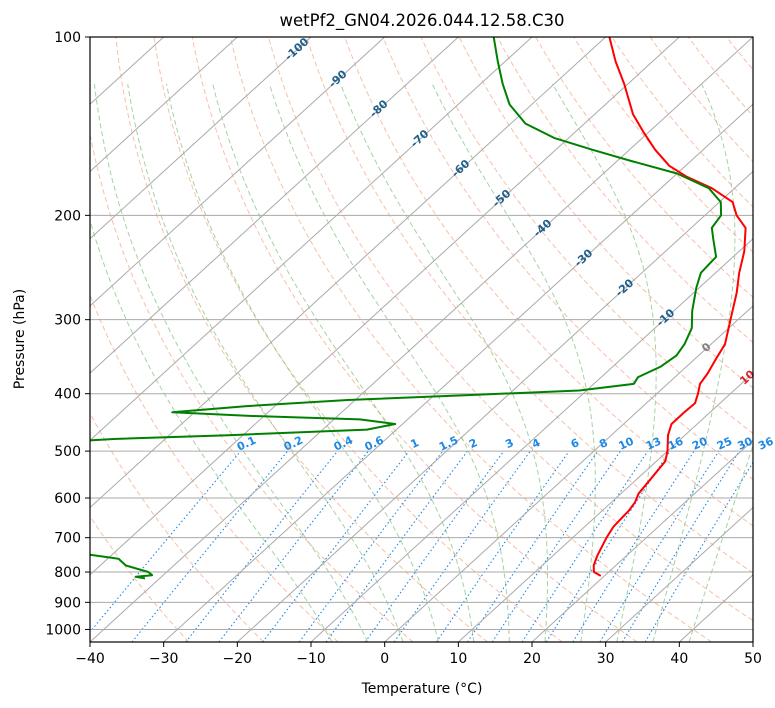  What do you see at coordinates (753, 659) in the screenshot?
I see `x-tick-label: 50` at bounding box center [753, 659].